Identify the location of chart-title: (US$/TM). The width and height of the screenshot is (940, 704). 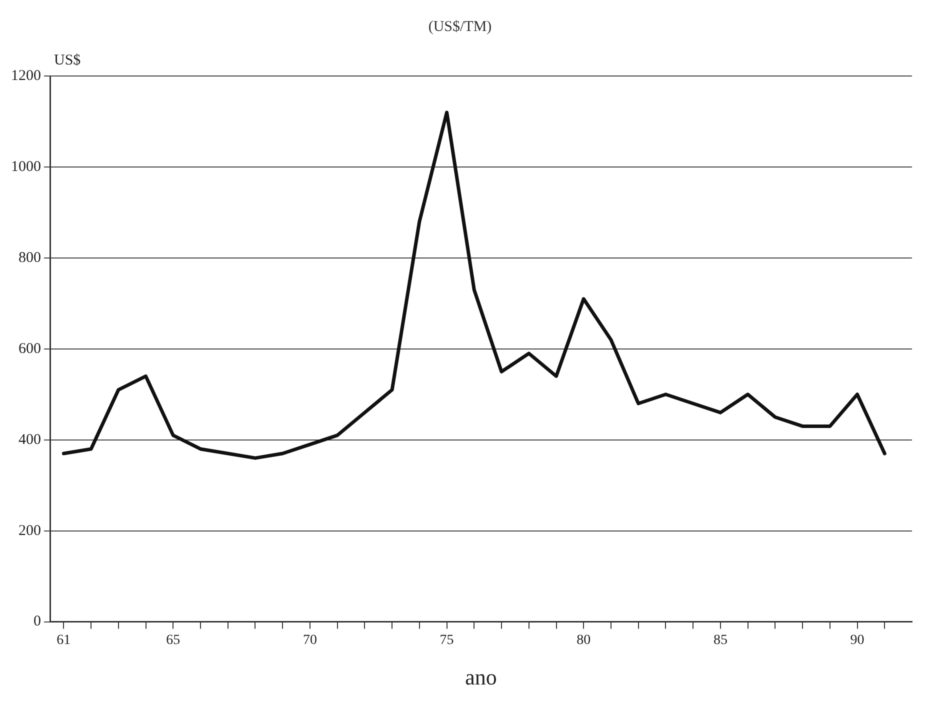
(460, 26).